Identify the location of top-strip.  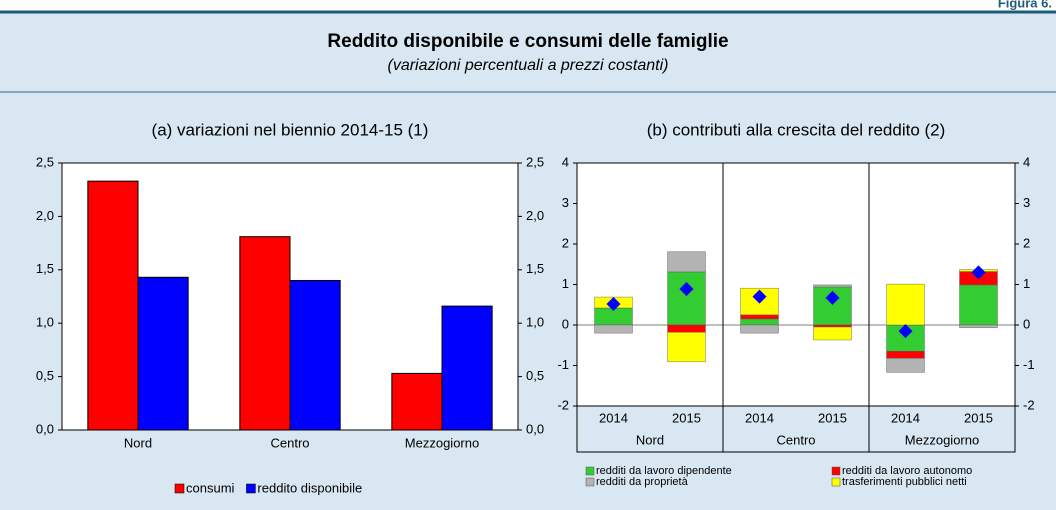
(528, 6).